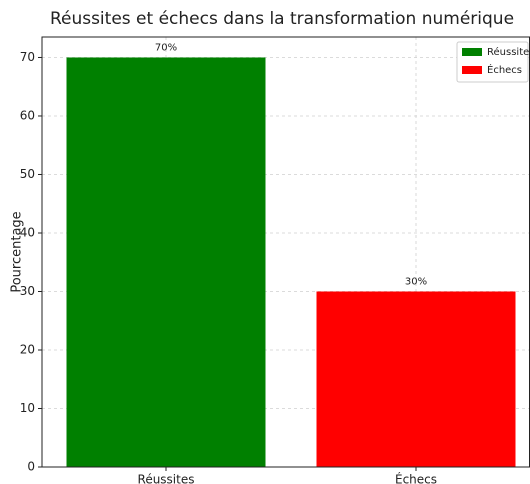 The height and width of the screenshot is (484, 530). Describe the element at coordinates (27, 349) in the screenshot. I see `y-tick-label: 20` at that location.